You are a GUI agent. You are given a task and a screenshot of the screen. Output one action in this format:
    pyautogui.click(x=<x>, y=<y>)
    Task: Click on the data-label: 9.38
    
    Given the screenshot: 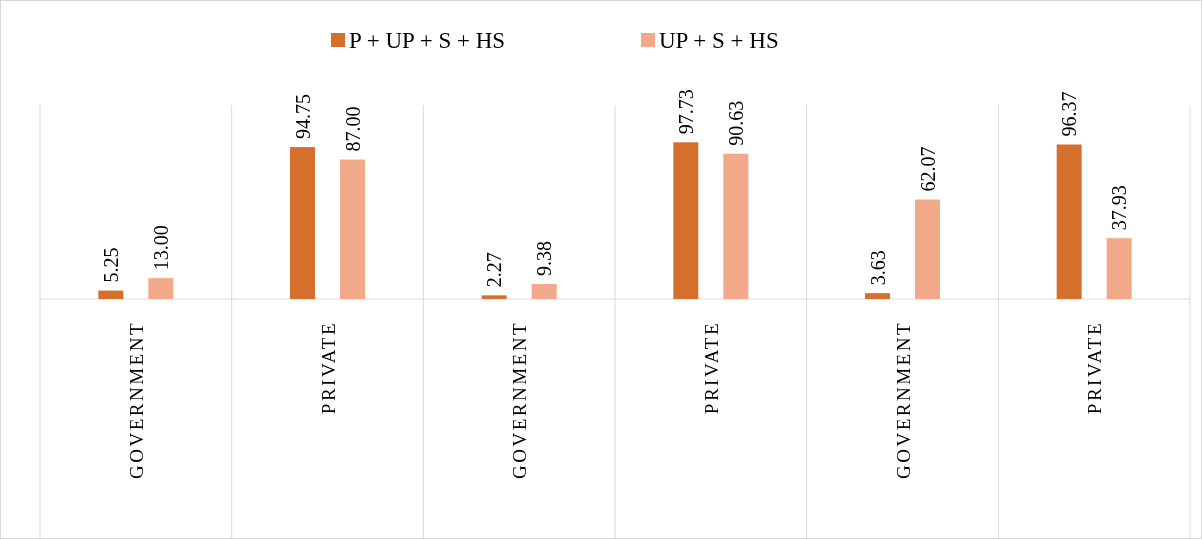 What is the action you would take?
    pyautogui.click(x=544, y=258)
    